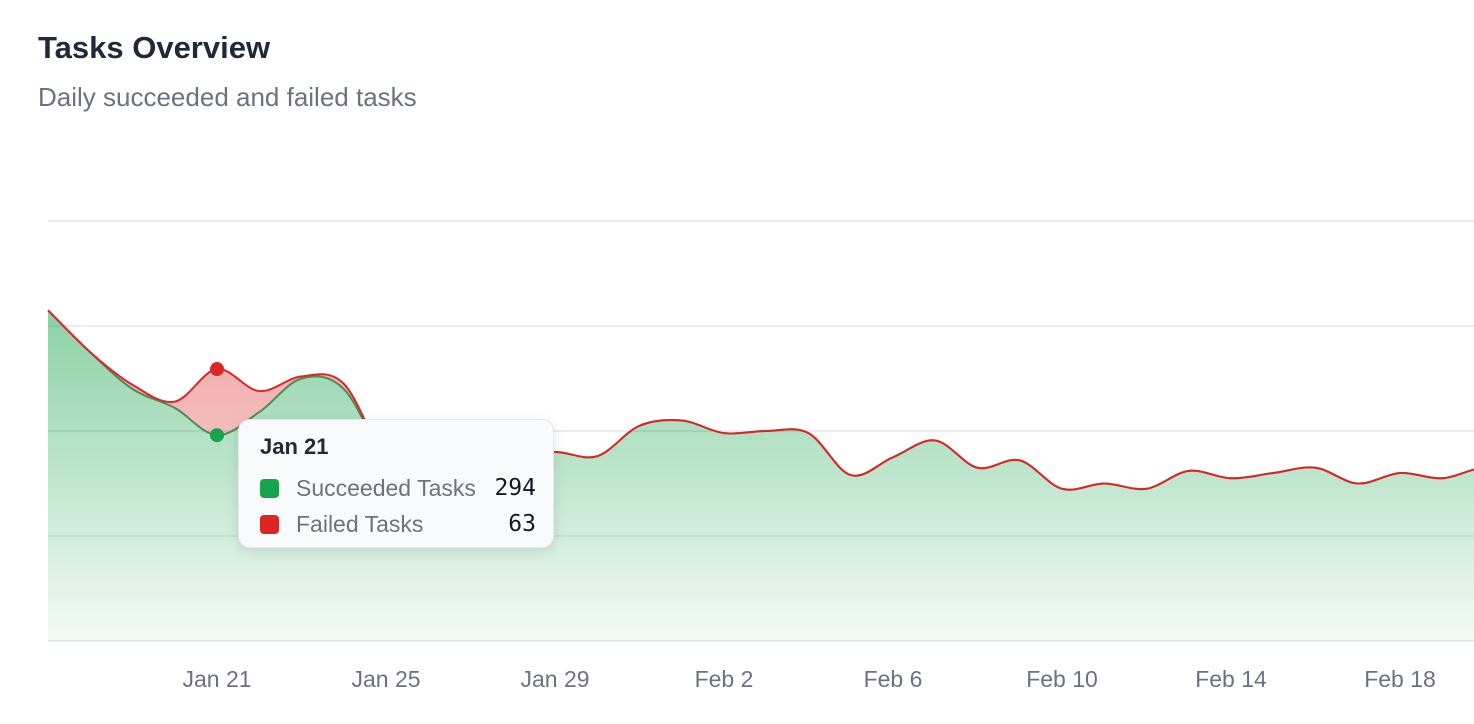 The width and height of the screenshot is (1474, 724). Describe the element at coordinates (217, 402) in the screenshot. I see `hover-markers` at that location.